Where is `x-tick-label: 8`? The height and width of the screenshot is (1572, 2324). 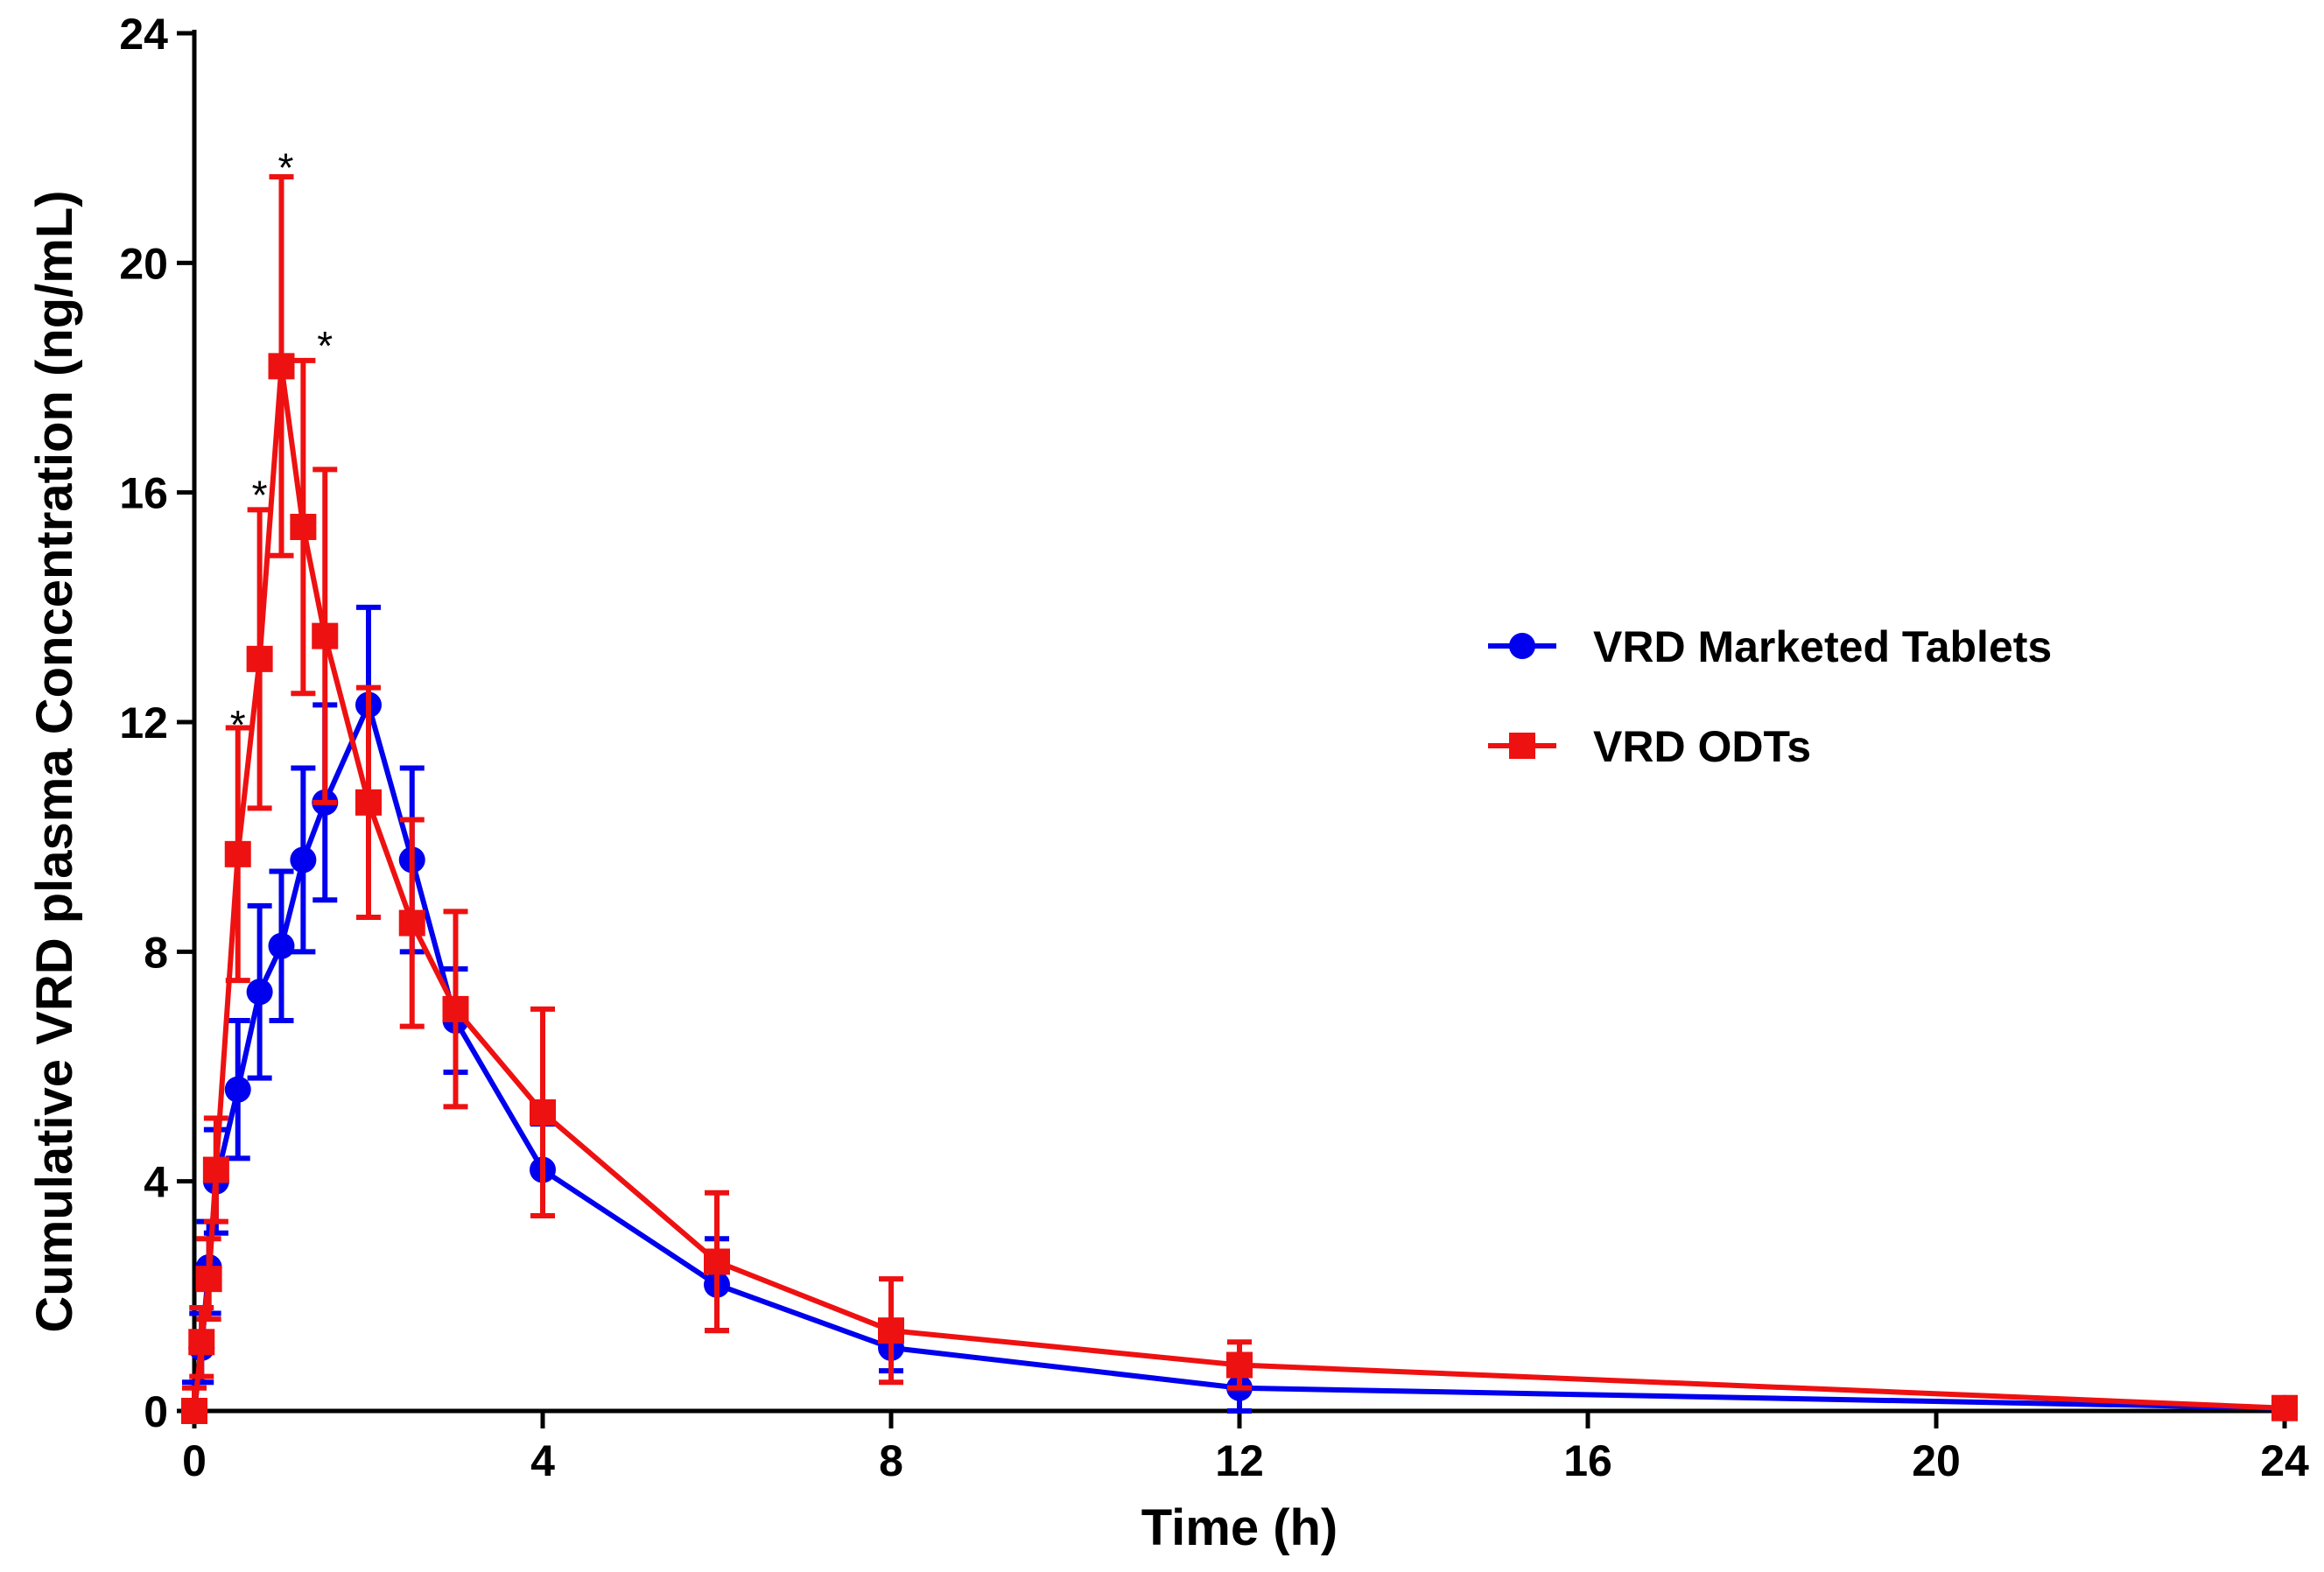
x-tick-label: 8 is located at coordinates (891, 1460).